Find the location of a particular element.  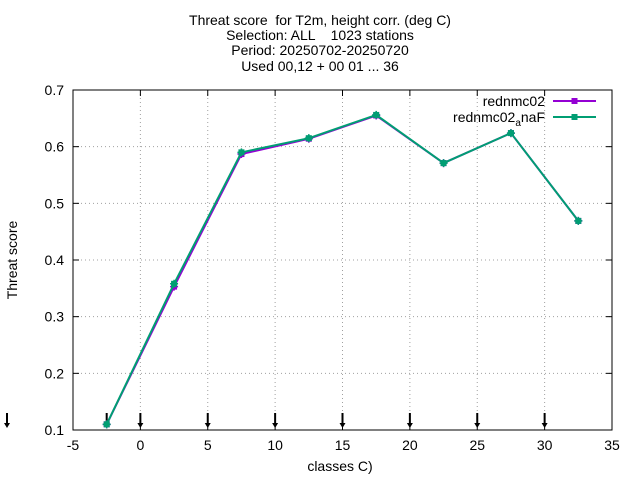

y-tick-label: 0.4 is located at coordinates (55, 260).